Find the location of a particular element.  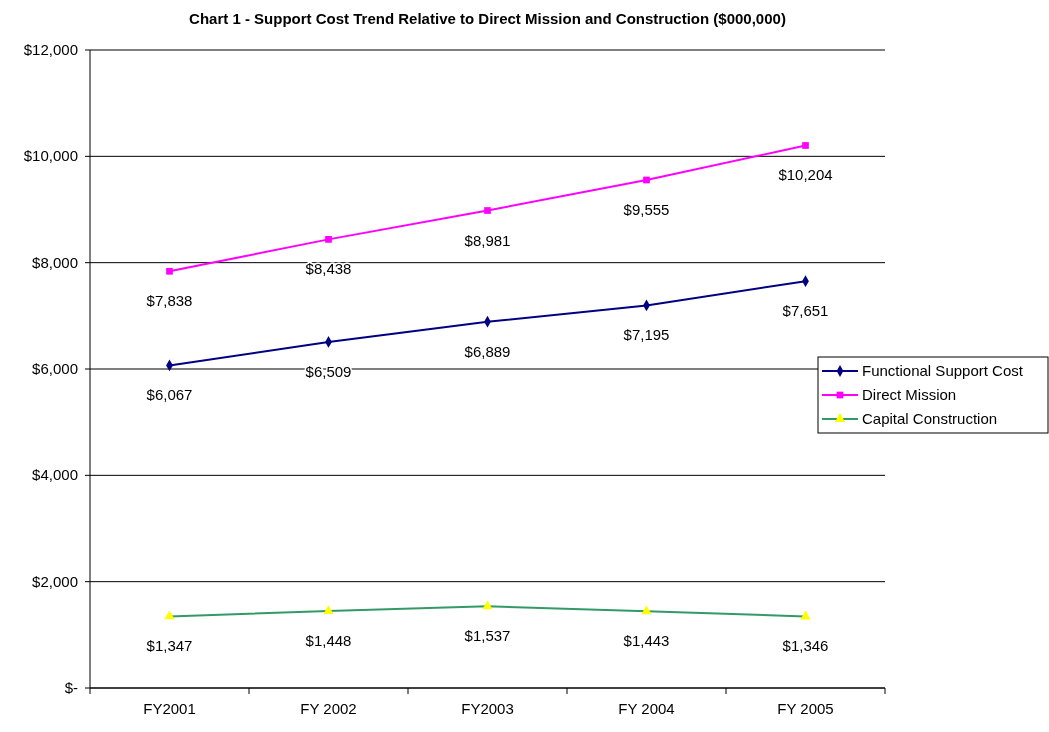

legend-label: Functional Support Cost is located at coordinates (943, 370).